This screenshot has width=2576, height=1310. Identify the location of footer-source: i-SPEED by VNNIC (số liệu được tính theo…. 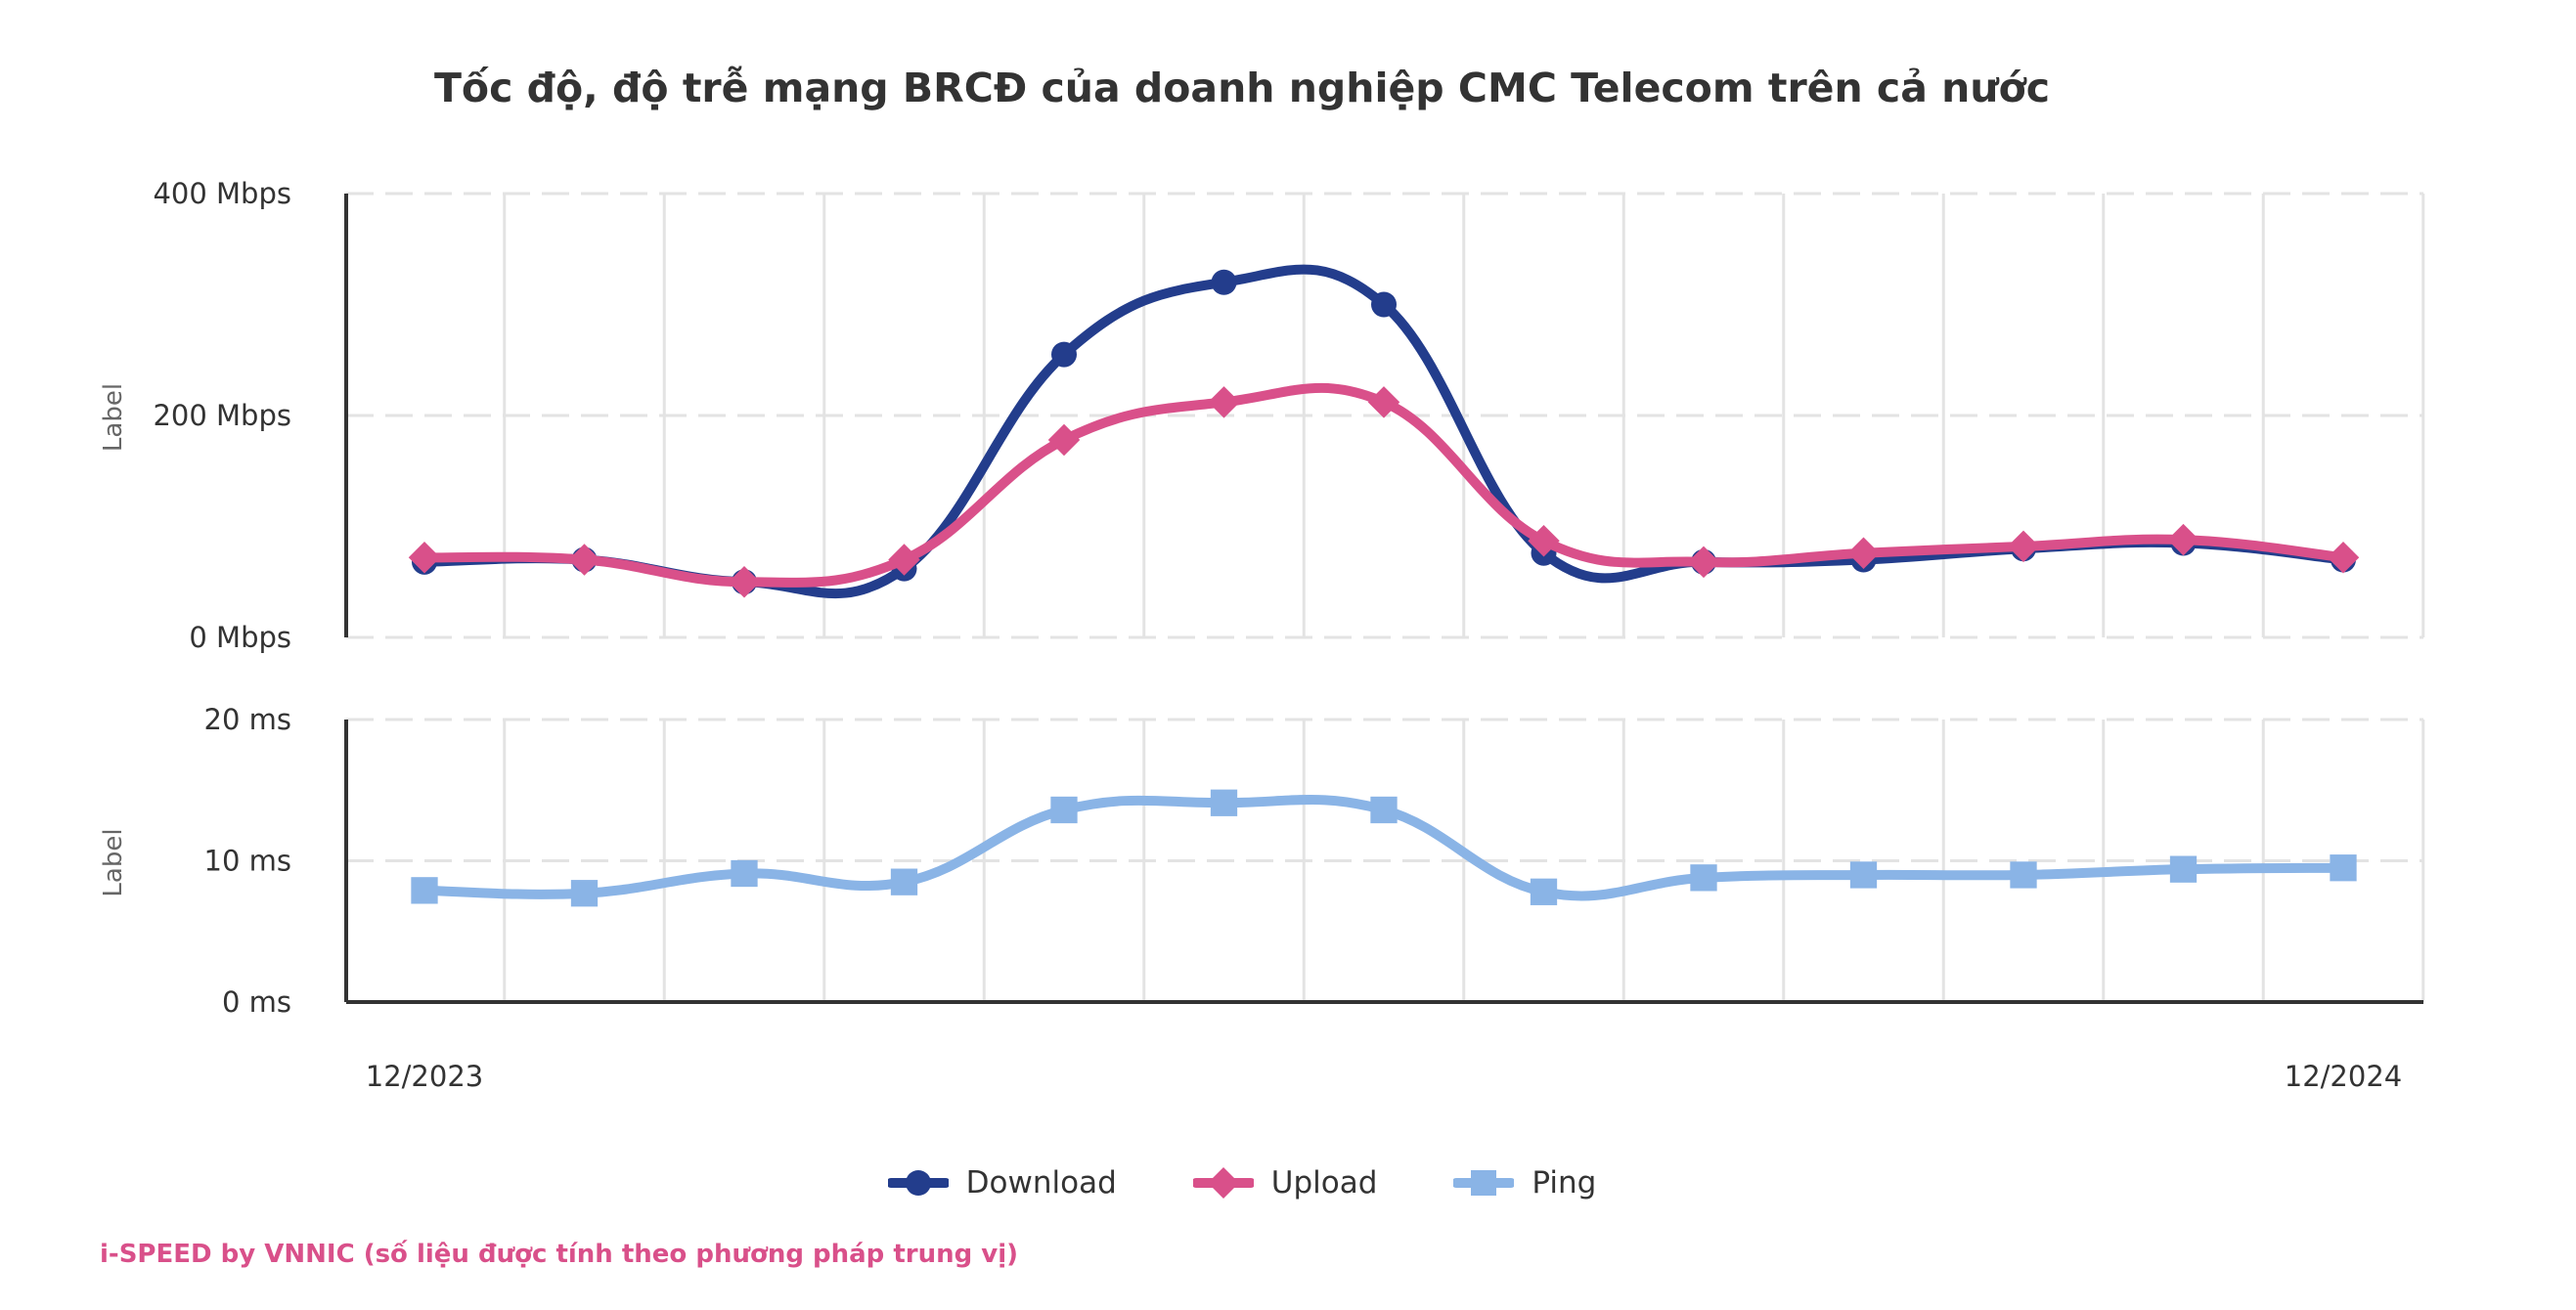
(559, 1254).